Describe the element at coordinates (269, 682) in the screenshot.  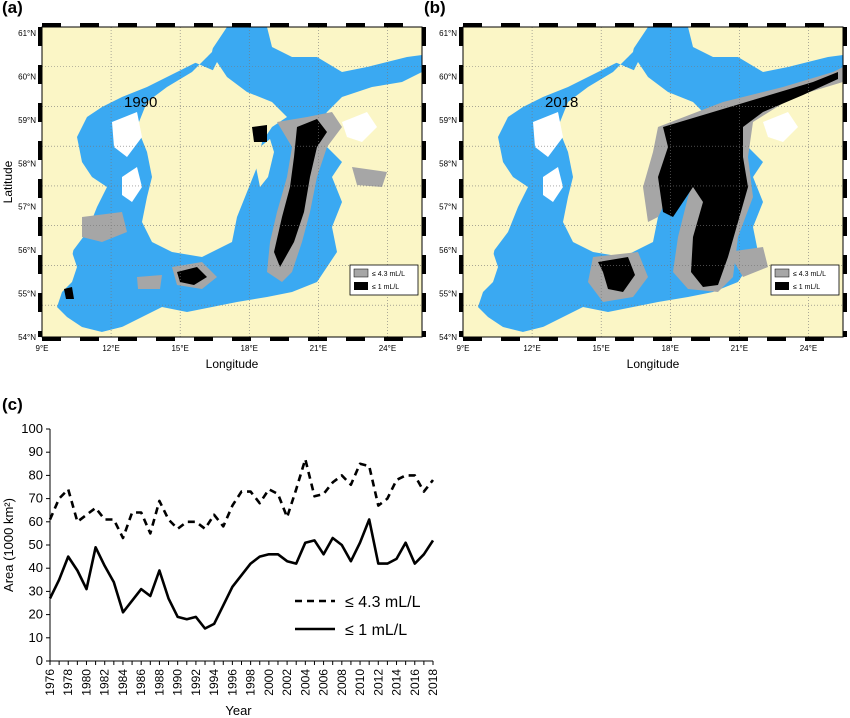
I see `x-tick-label: 2000` at that location.